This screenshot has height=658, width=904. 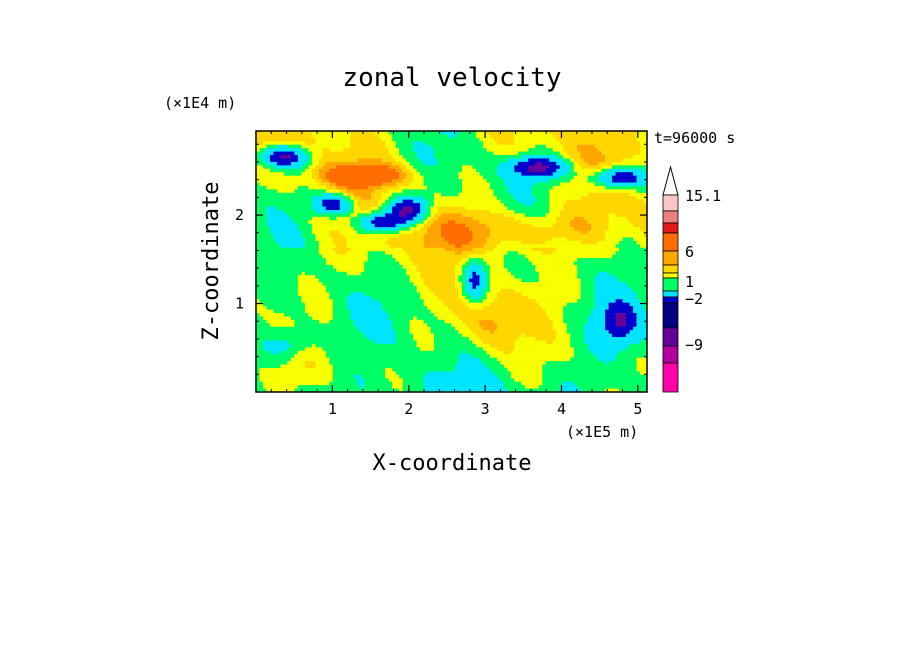 What do you see at coordinates (485, 409) in the screenshot?
I see `x-tick-label: 3` at bounding box center [485, 409].